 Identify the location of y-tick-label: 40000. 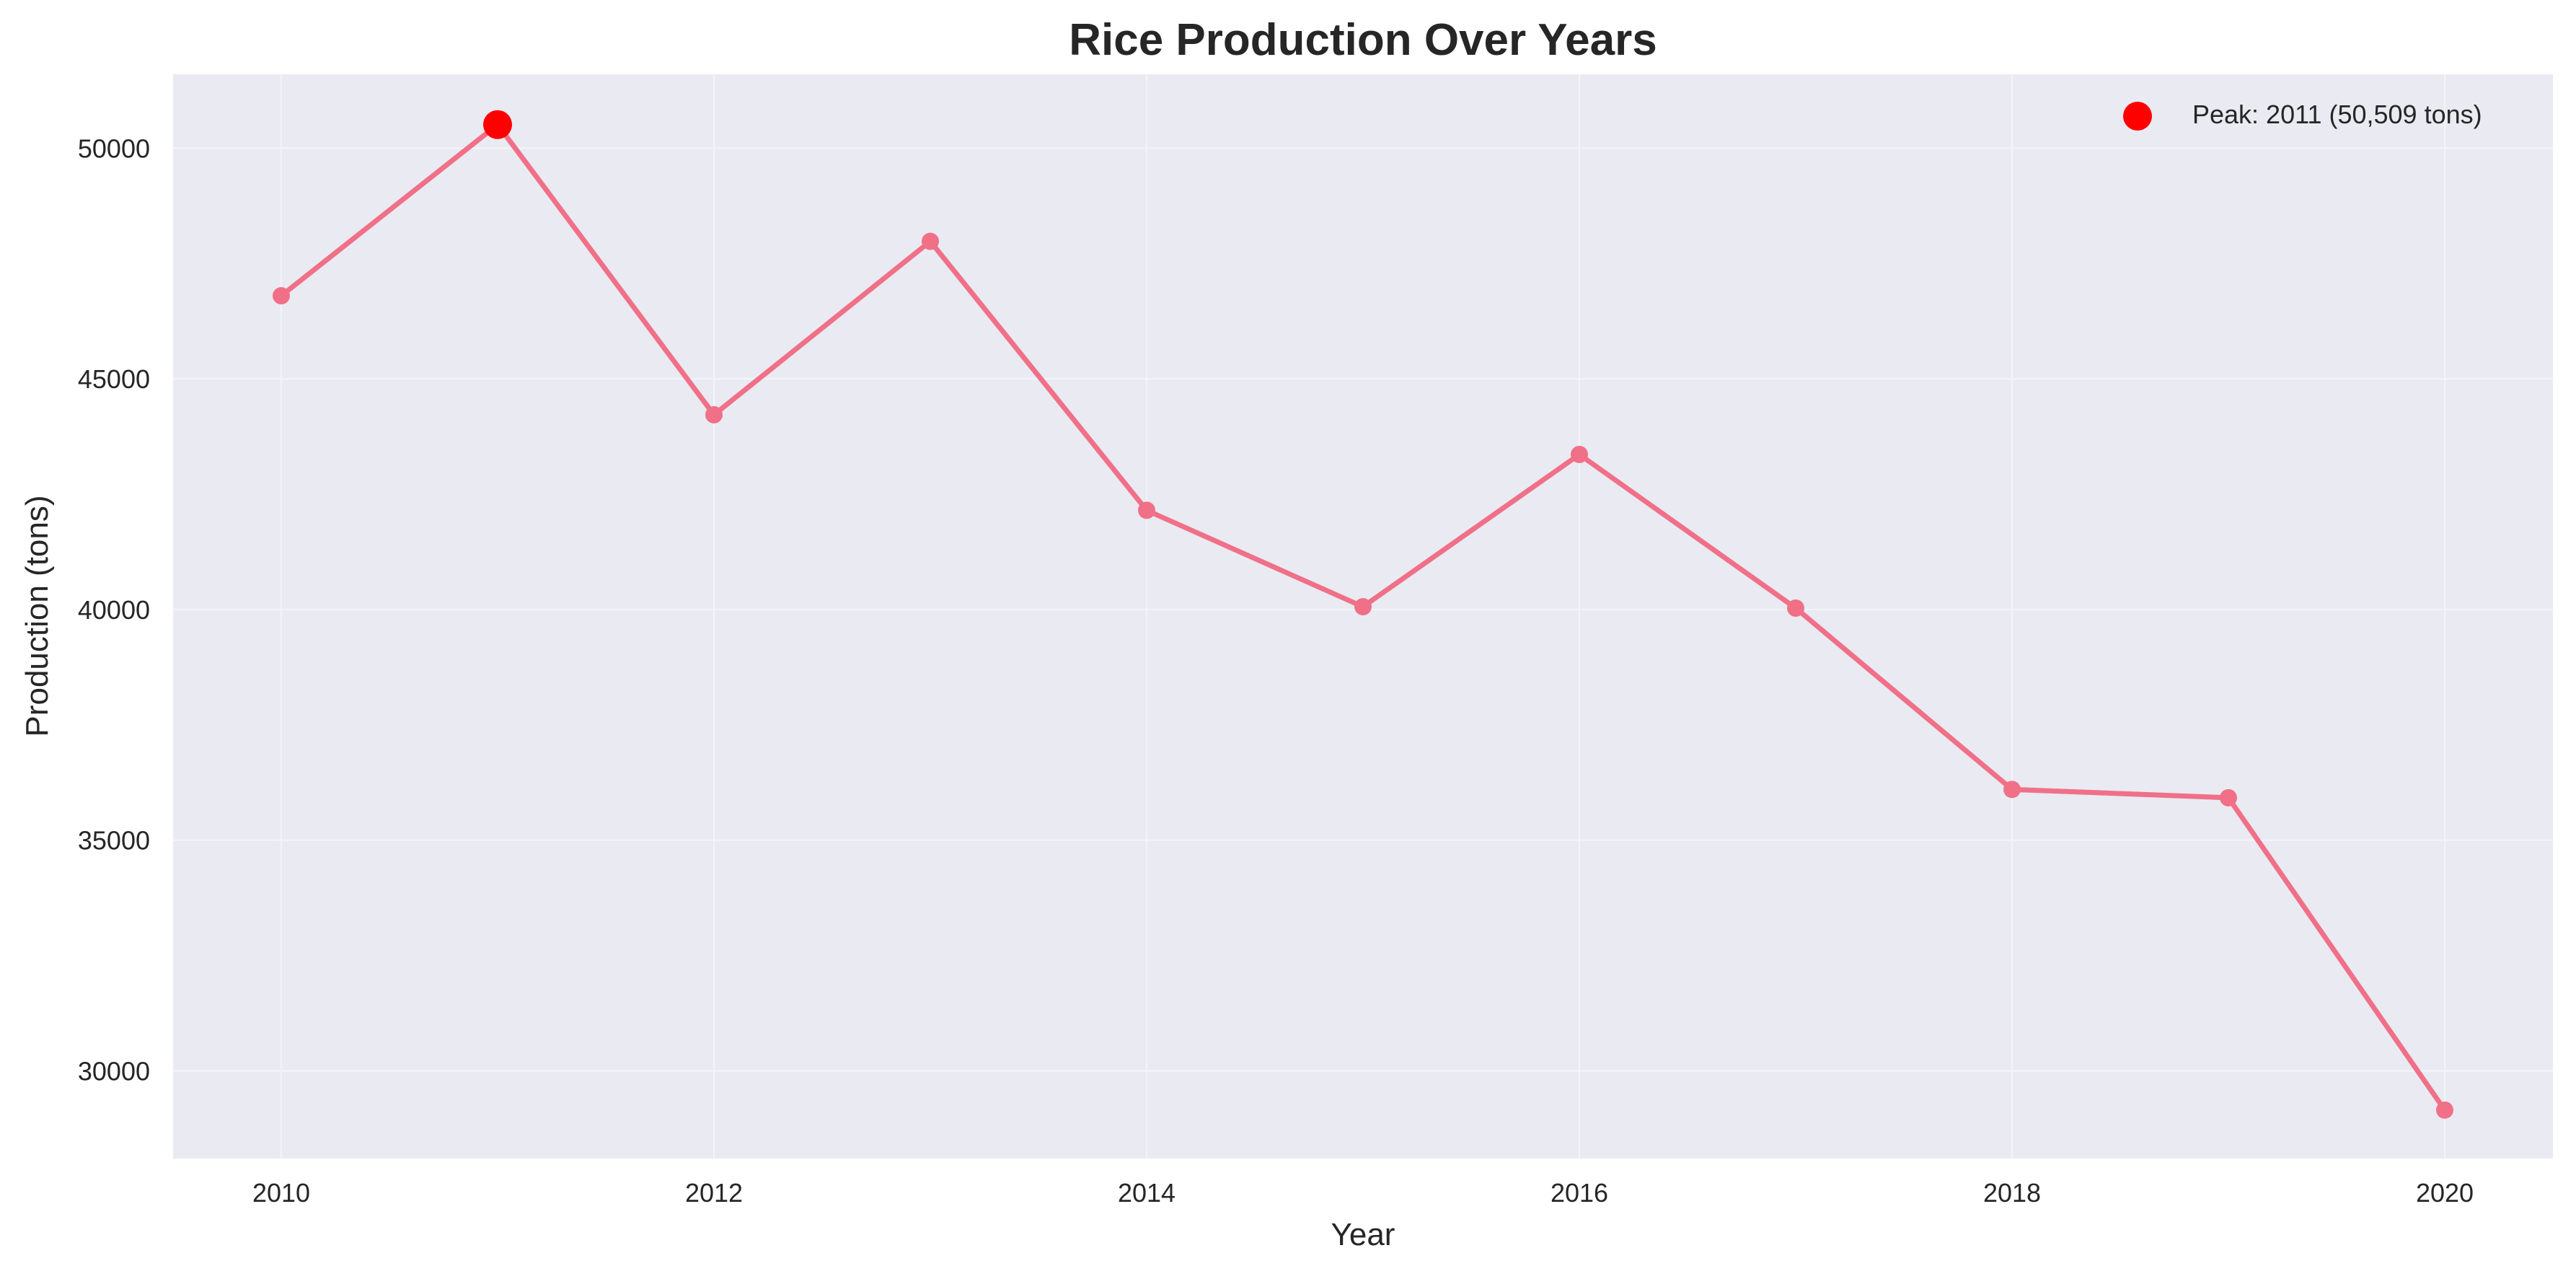
(114, 610).